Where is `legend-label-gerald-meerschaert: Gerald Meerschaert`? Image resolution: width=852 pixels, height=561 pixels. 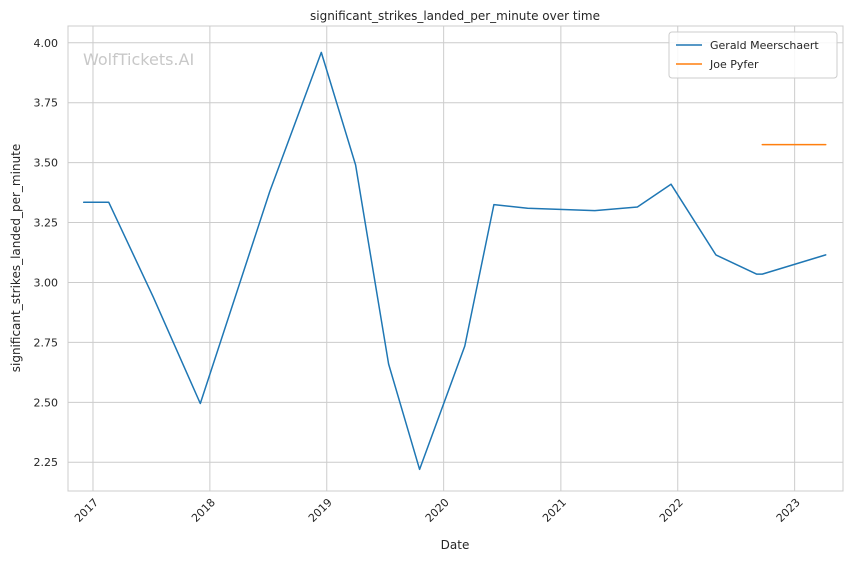
legend-label-gerald-meerschaert: Gerald Meerschaert is located at coordinates (764, 45).